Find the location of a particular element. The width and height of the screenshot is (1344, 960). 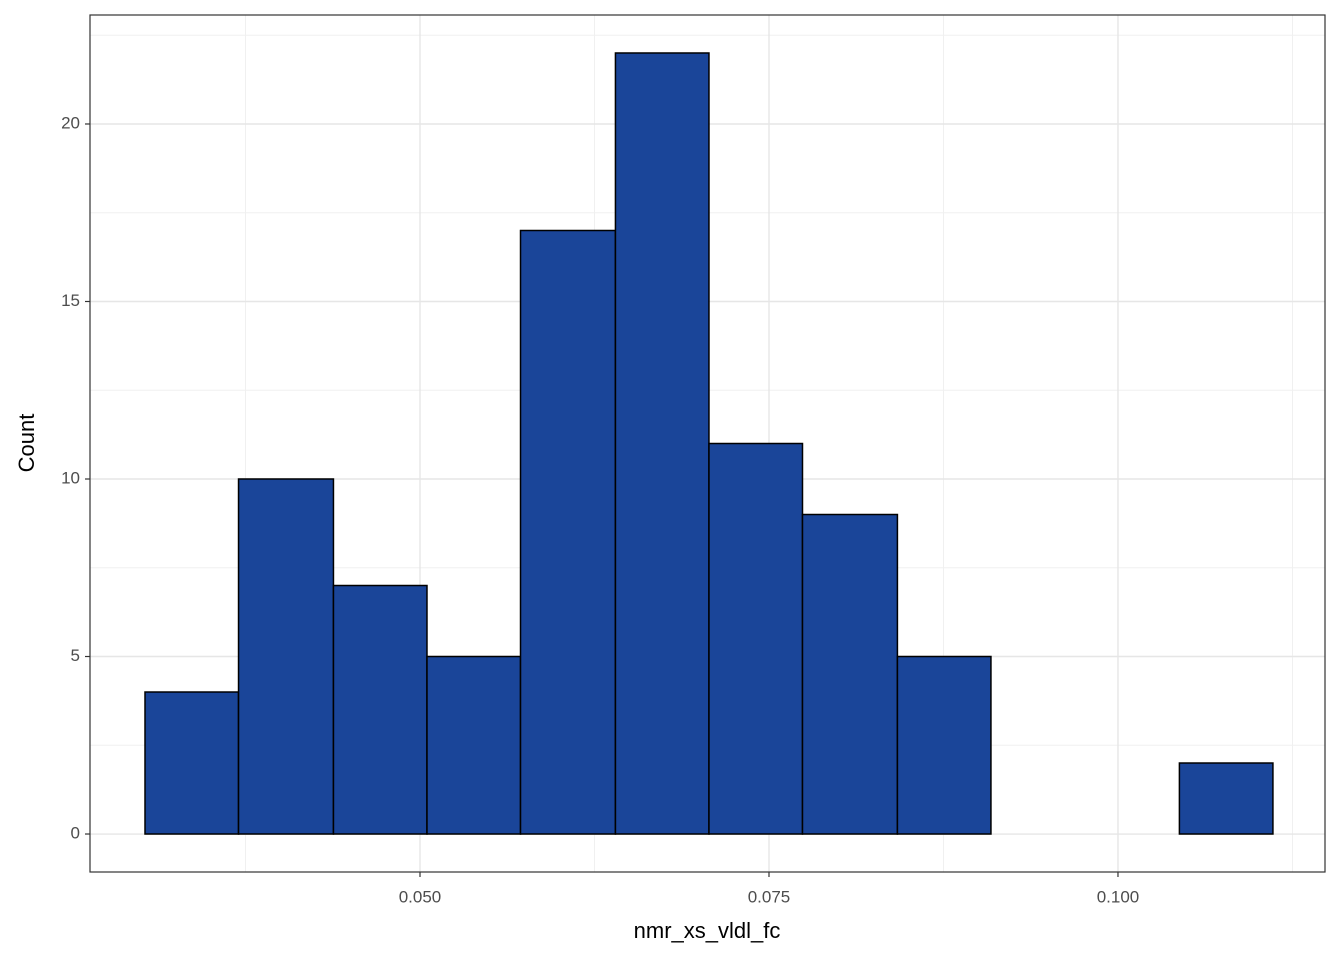

y-tick-label: 20 is located at coordinates (70, 122).